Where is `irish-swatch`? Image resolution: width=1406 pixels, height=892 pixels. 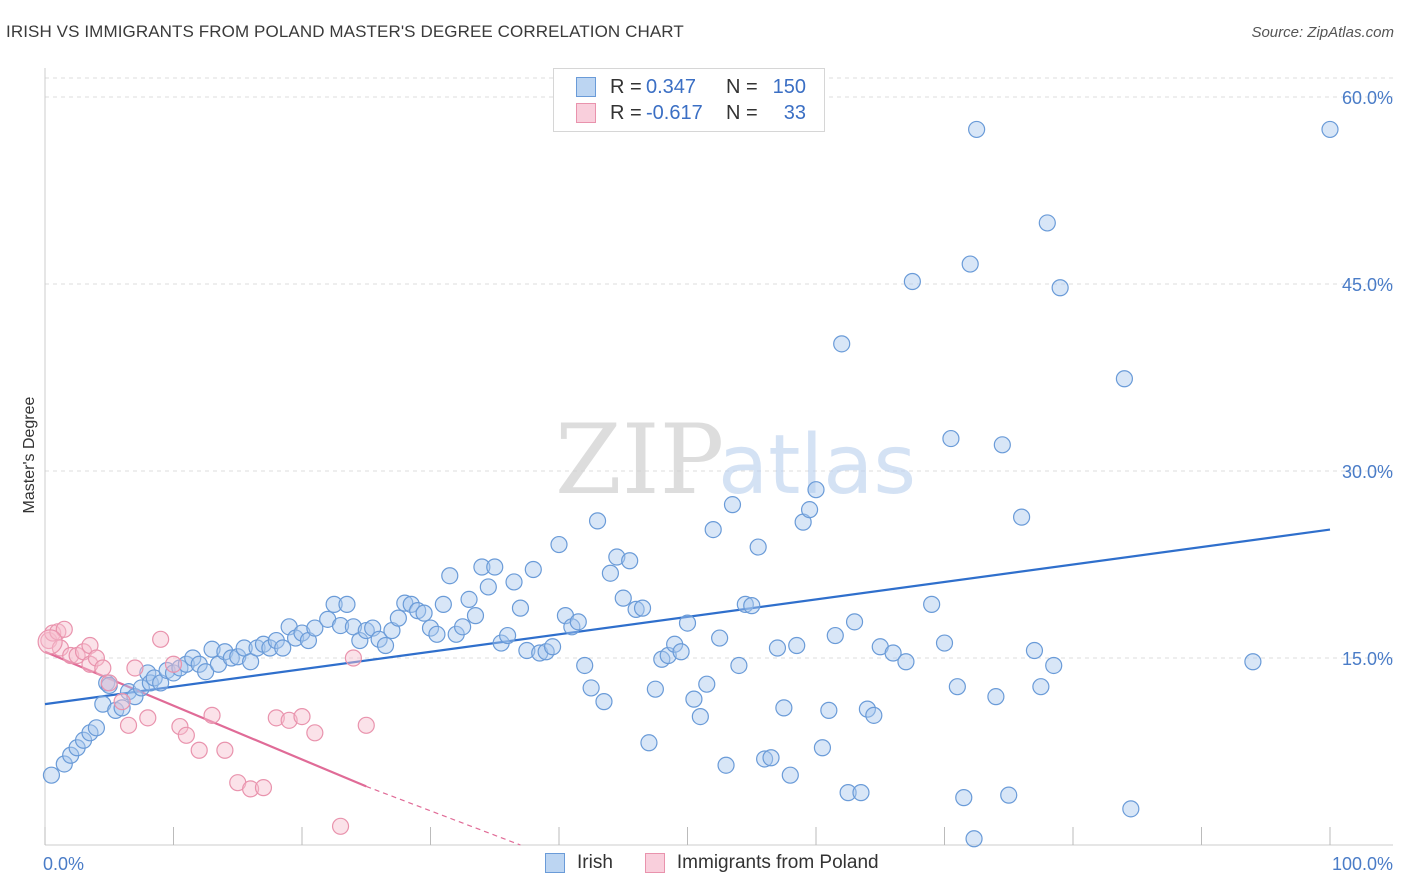 irish-swatch is located at coordinates (586, 87).